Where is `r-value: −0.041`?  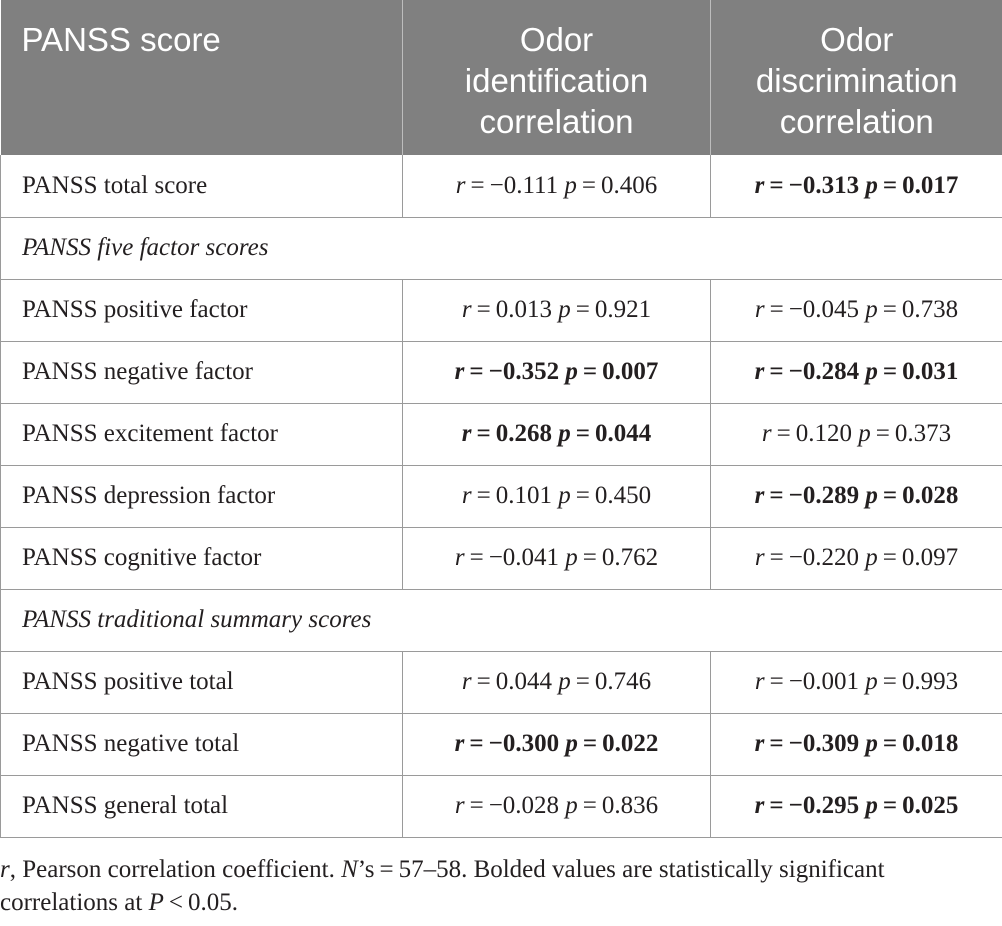 r-value: −0.041 is located at coordinates (524, 557).